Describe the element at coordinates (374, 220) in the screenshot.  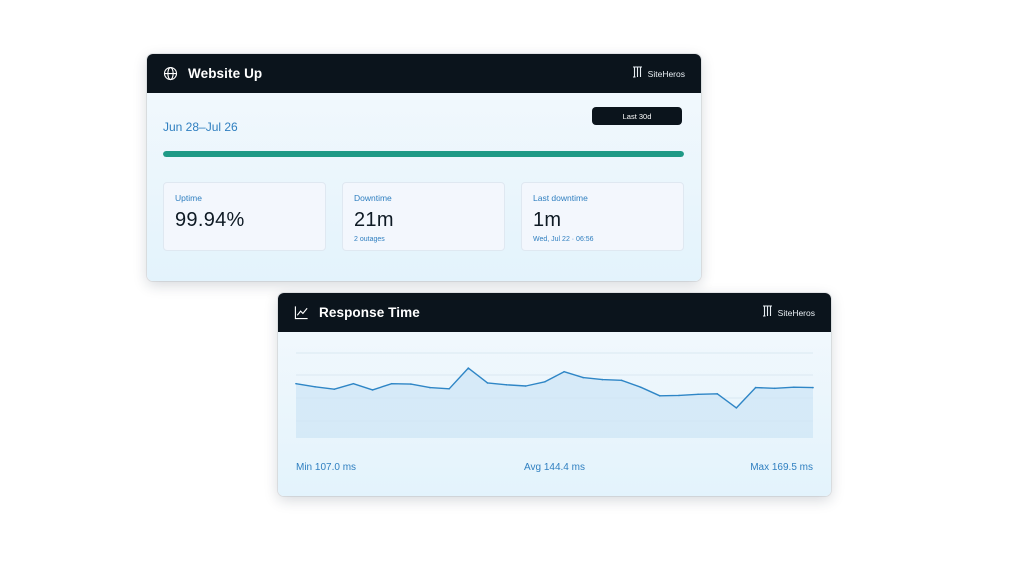
I see `stat-downtime-value: 21m` at that location.